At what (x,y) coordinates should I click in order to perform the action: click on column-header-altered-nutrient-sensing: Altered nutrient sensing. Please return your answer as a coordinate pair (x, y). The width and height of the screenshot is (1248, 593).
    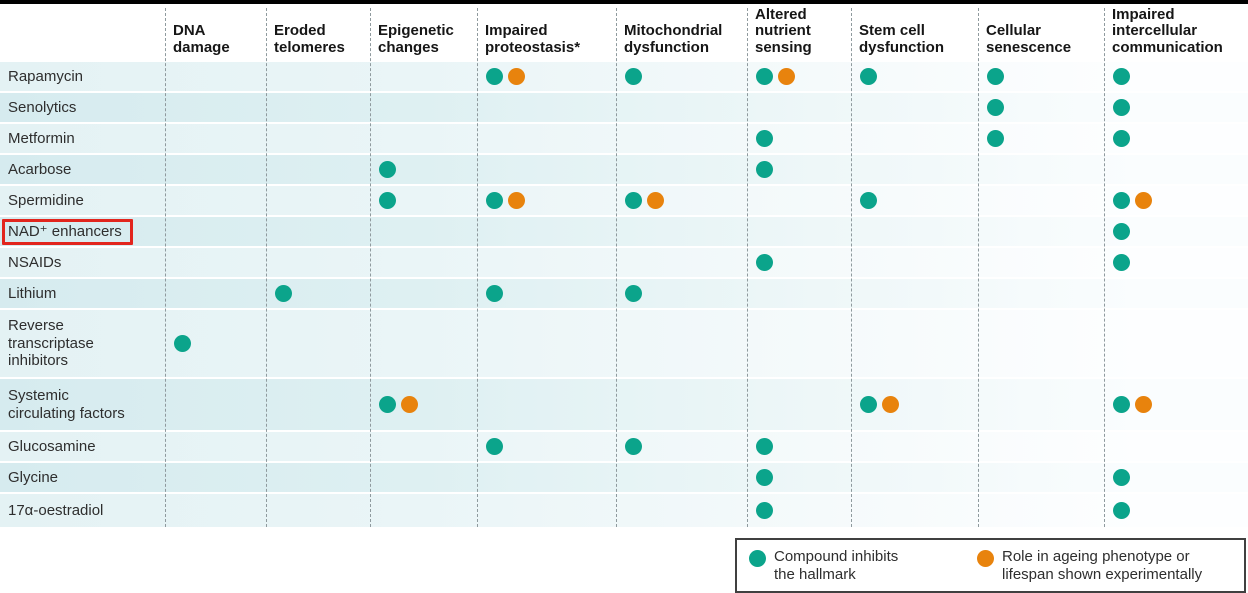
    Looking at the image, I should click on (783, 31).